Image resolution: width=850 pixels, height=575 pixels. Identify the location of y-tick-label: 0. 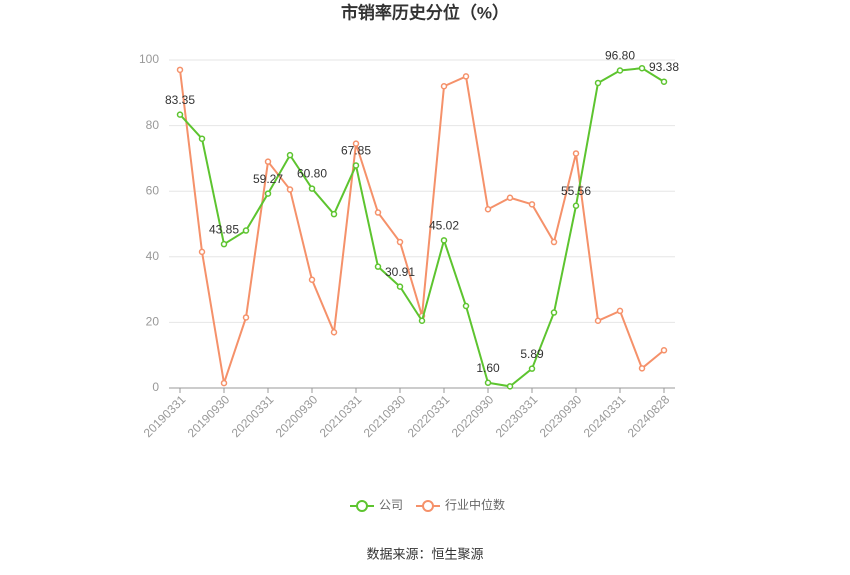
(155, 387).